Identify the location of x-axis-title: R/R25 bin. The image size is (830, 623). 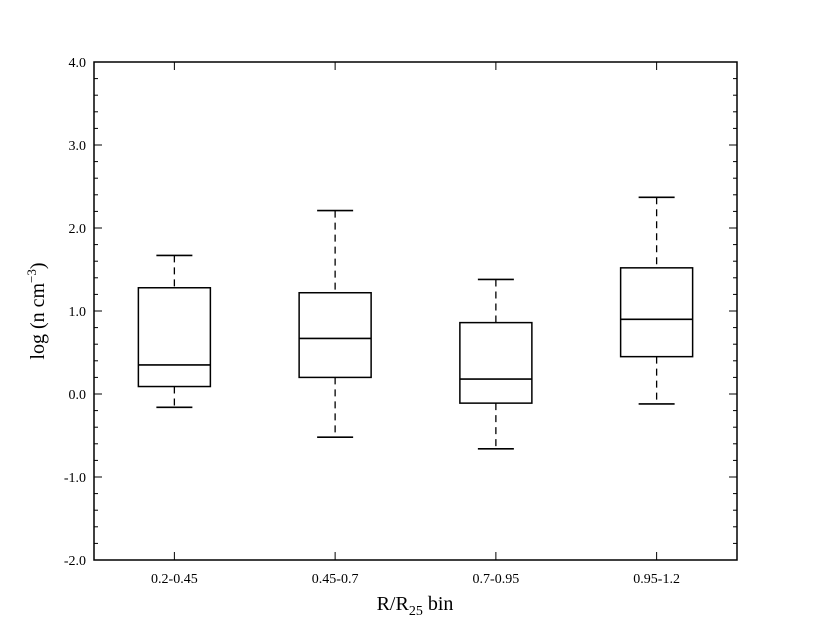
(415, 606).